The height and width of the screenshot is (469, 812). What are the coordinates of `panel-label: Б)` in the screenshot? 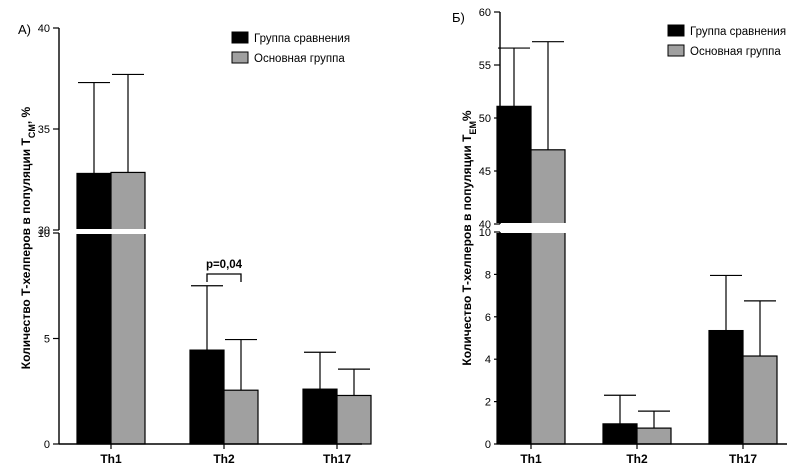 It's located at (458, 17).